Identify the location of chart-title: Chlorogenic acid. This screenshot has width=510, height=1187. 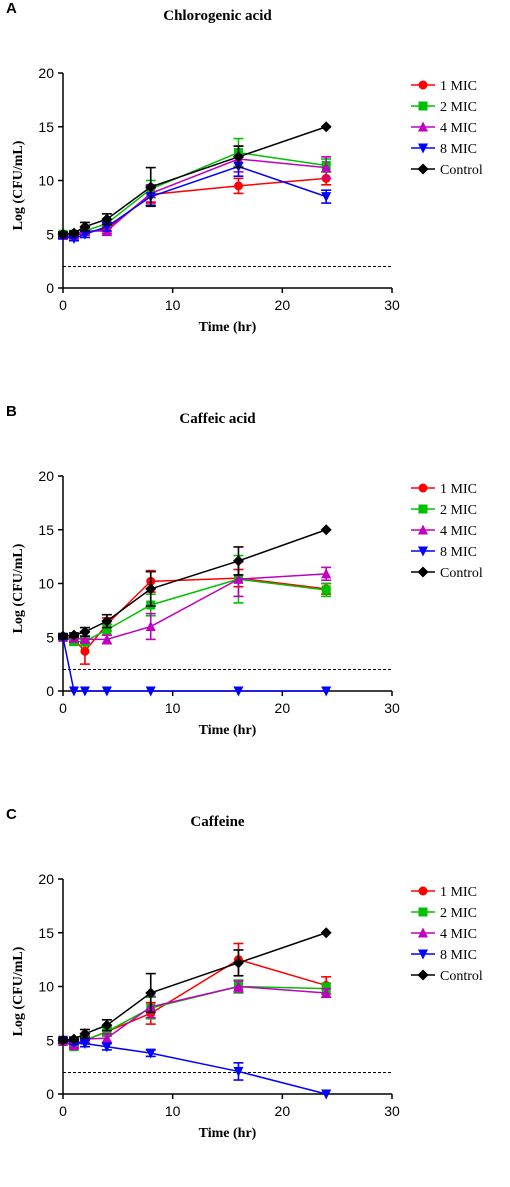
(217, 16).